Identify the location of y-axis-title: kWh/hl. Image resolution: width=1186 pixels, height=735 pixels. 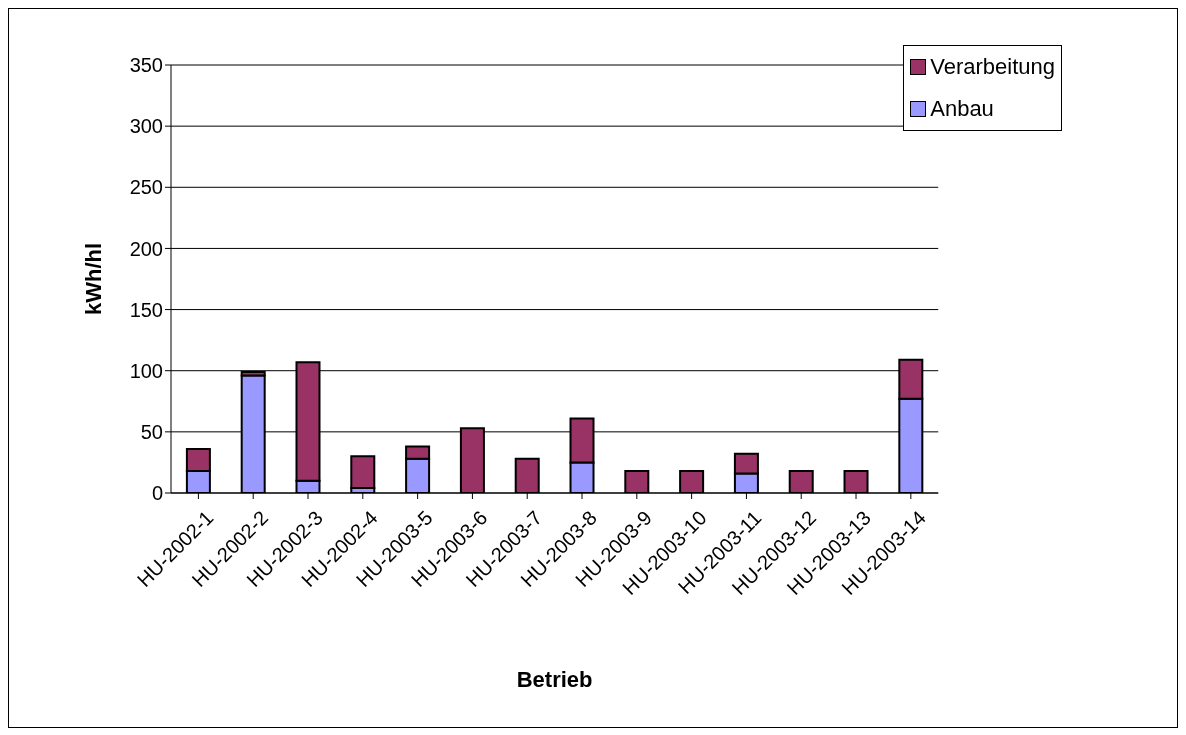
(93, 279).